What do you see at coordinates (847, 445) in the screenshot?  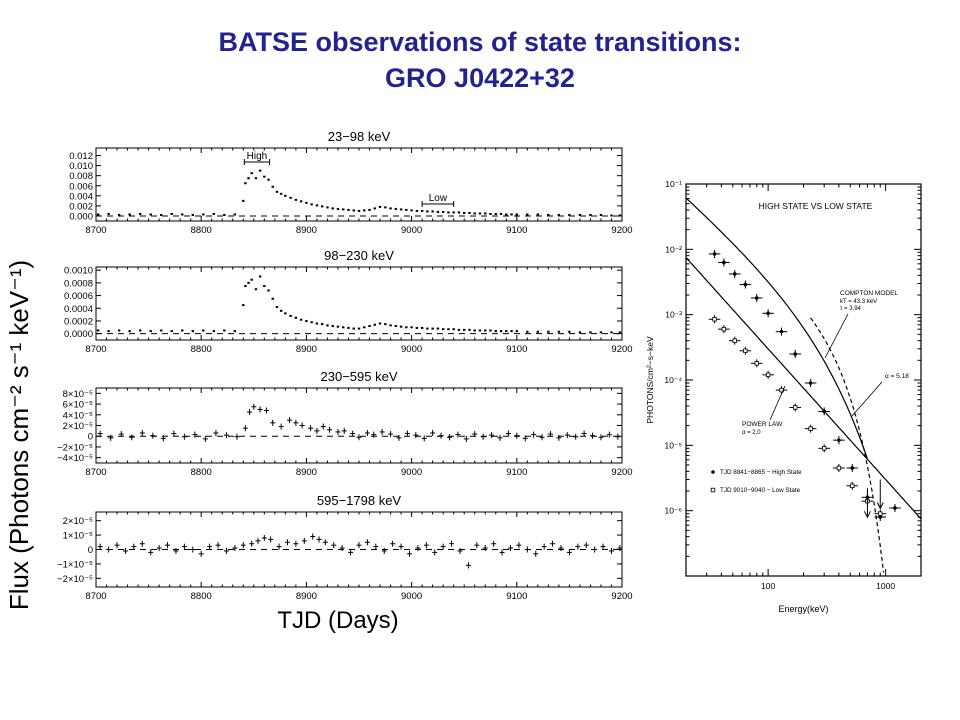 I see `power-law-cutoff-curve` at bounding box center [847, 445].